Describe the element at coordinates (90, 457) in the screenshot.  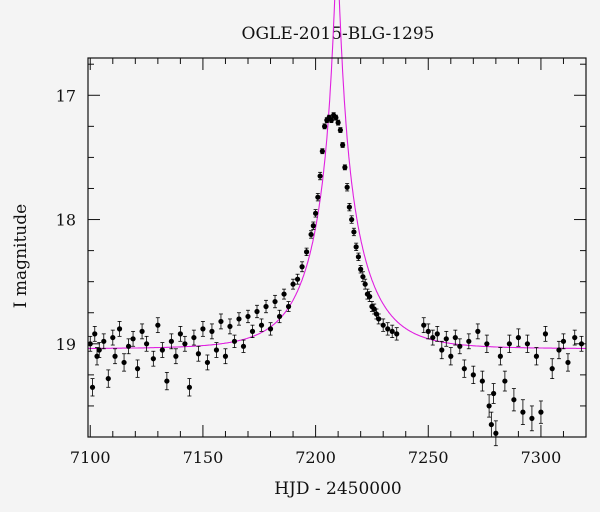
I see `x-tick-label: 7100` at that location.